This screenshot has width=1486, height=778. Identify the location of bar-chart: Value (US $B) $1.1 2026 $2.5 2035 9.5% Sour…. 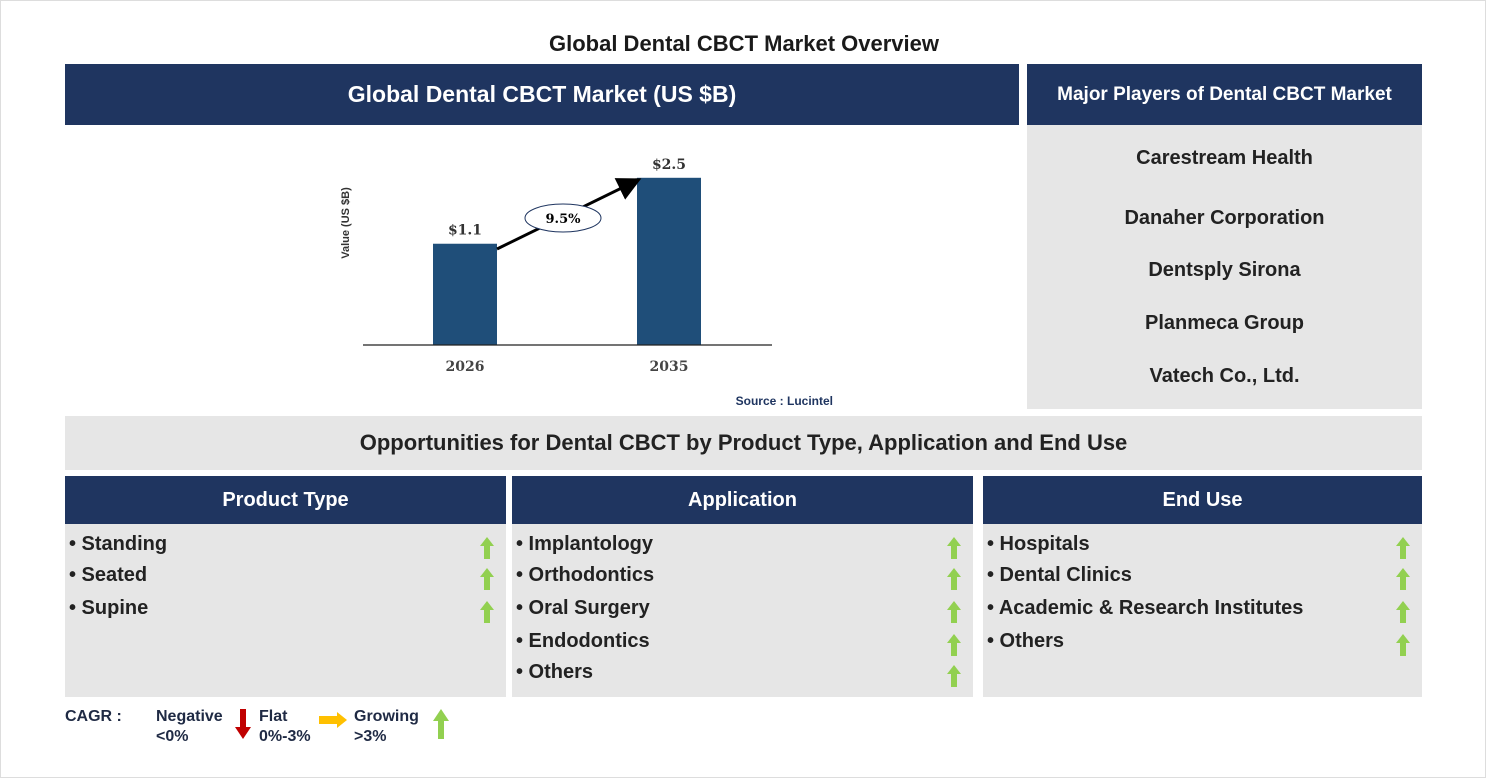
(586, 282).